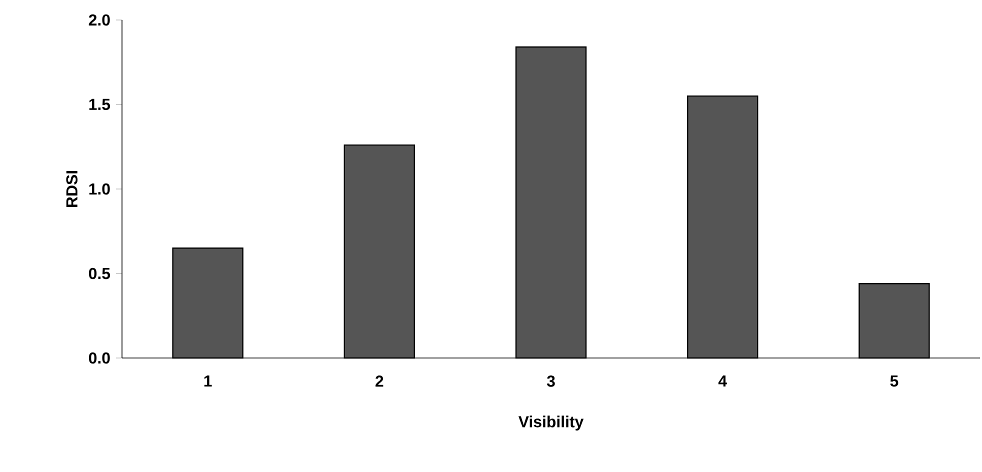 Image resolution: width=982 pixels, height=472 pixels. Describe the element at coordinates (99, 104) in the screenshot. I see `y-tick-label: 1.5` at that location.